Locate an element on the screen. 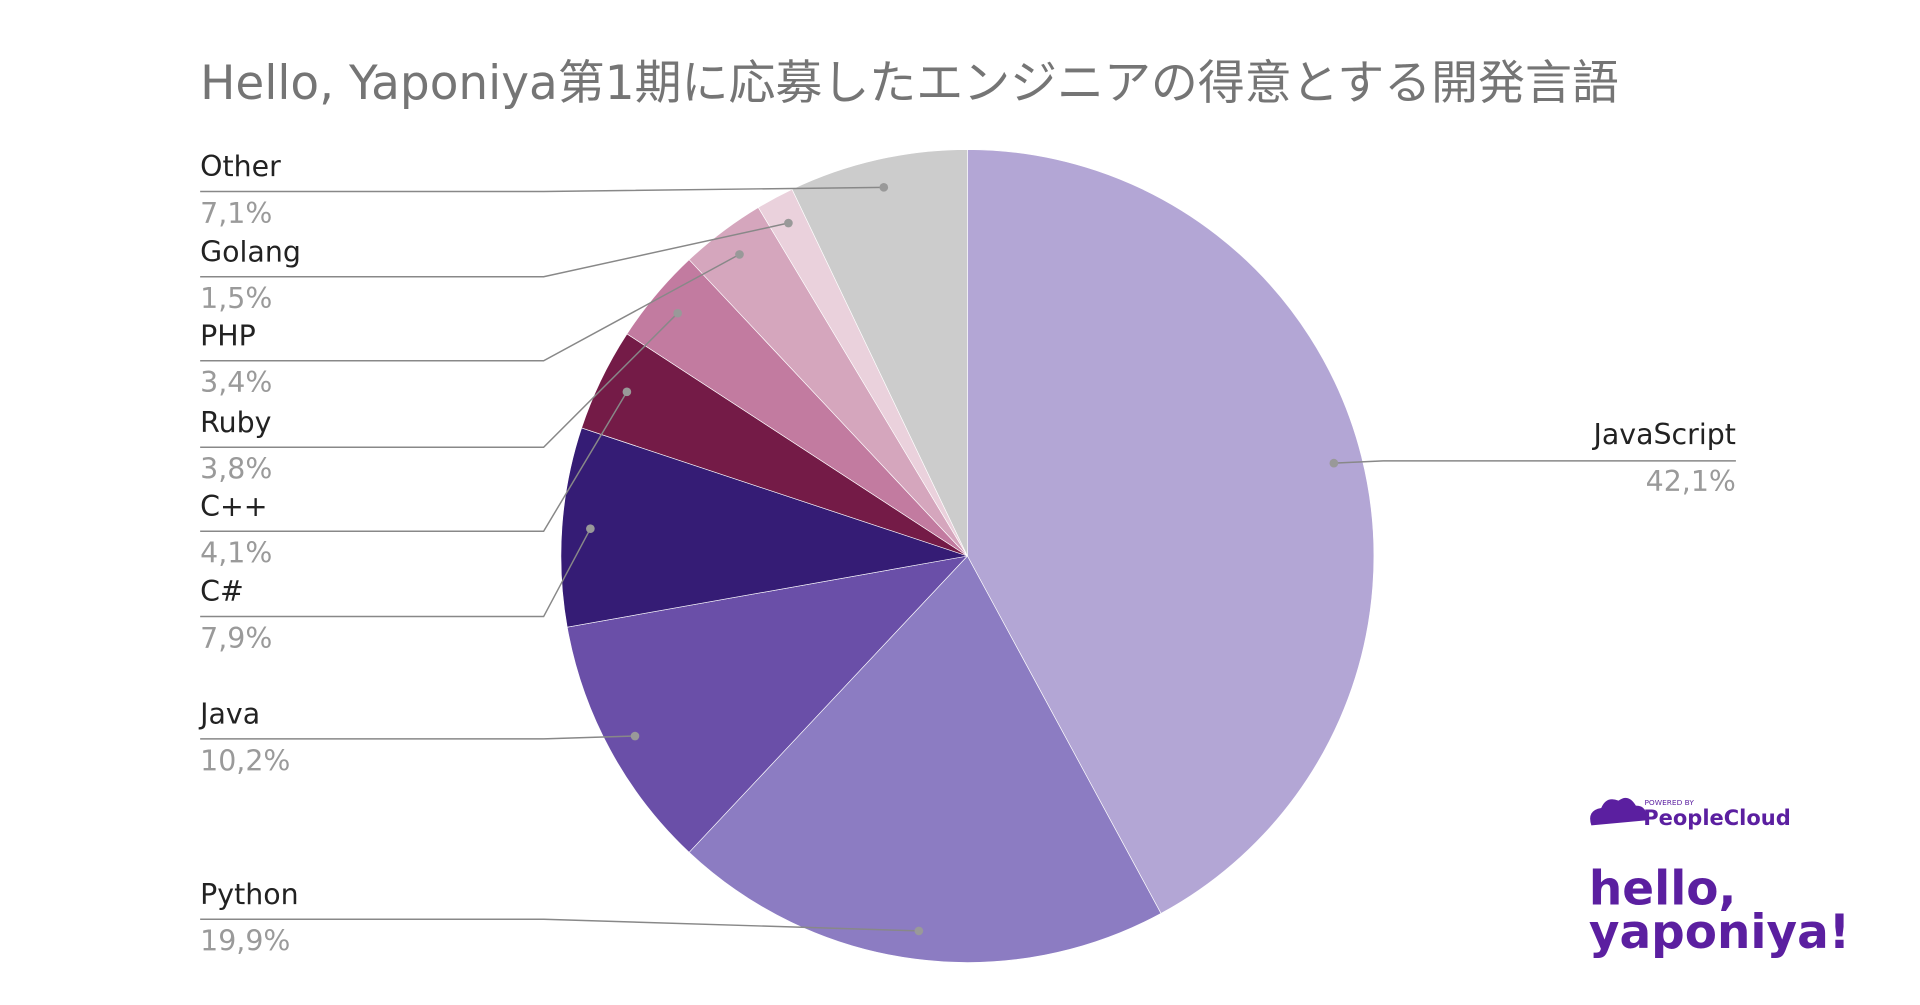 The height and width of the screenshot is (1005, 1920). slice-value: 10,2% is located at coordinates (245, 760).